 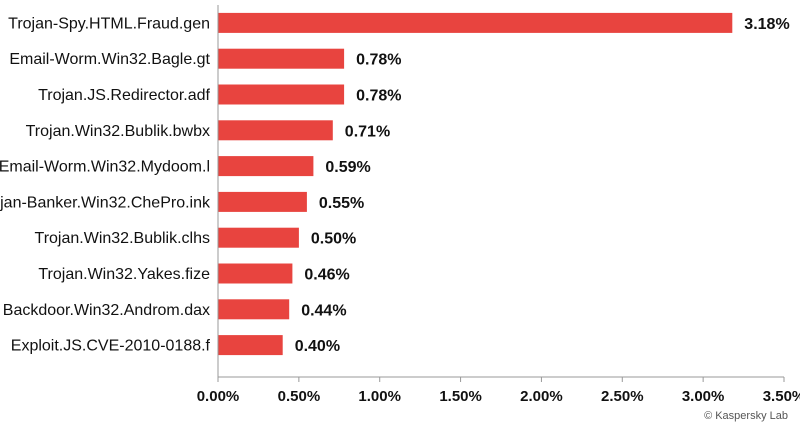 What do you see at coordinates (218, 396) in the screenshot?
I see `x-tick-label: 0.00%` at bounding box center [218, 396].